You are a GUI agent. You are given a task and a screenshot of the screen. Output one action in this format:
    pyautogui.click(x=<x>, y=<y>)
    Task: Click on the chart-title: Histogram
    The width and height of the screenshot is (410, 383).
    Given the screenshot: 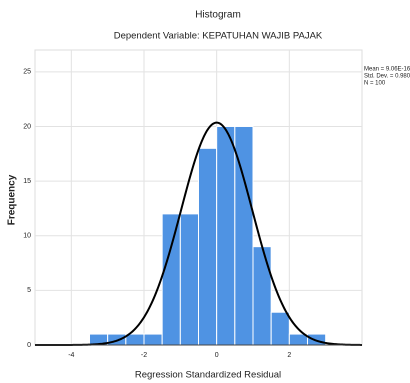 What is the action you would take?
    pyautogui.click(x=218, y=15)
    